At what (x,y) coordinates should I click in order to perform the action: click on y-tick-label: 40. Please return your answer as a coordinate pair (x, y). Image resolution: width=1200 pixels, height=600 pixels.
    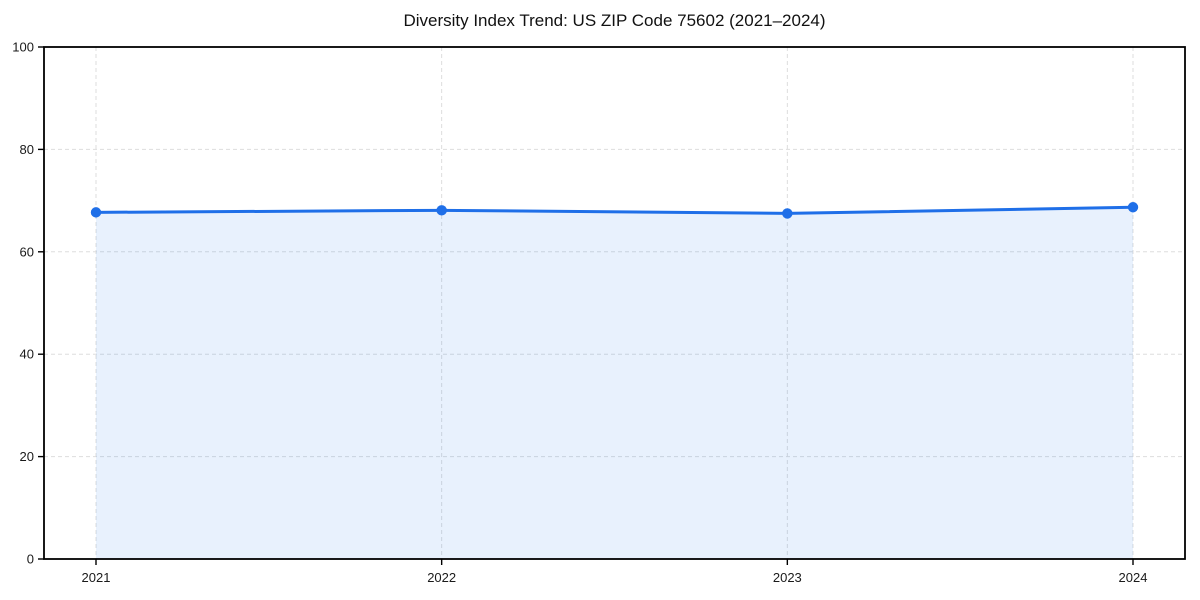
    Looking at the image, I should click on (27, 354).